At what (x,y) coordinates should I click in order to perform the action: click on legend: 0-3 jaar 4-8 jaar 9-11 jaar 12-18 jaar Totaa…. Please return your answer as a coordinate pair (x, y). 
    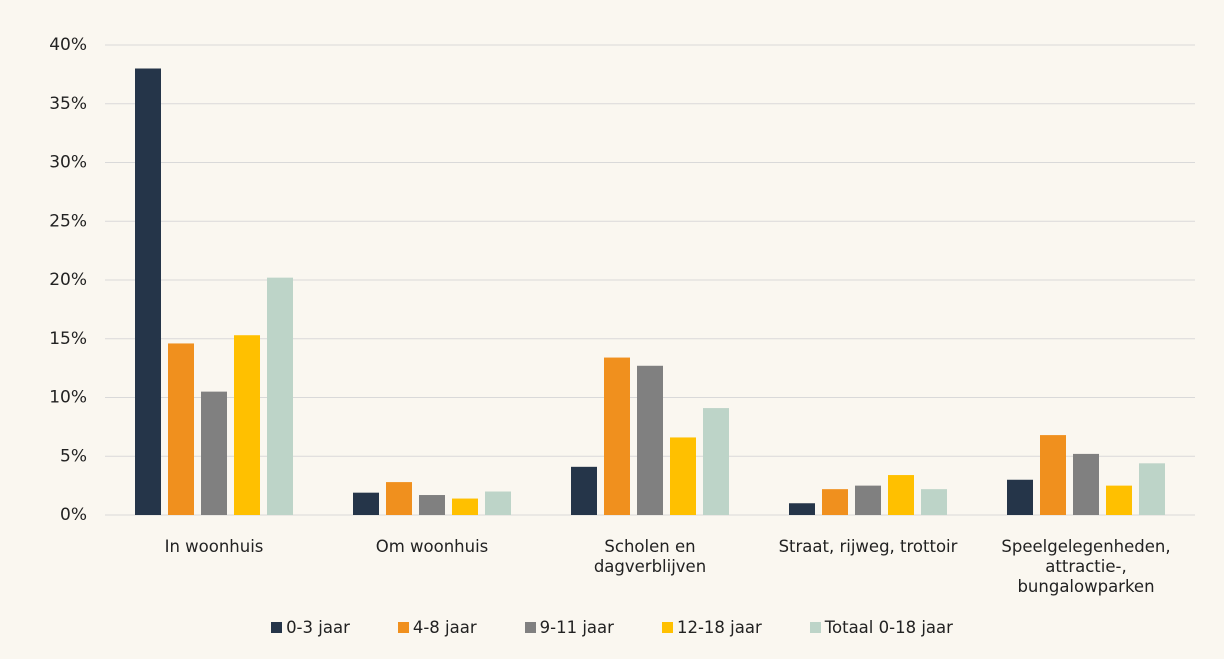
    Looking at the image, I should click on (612, 627).